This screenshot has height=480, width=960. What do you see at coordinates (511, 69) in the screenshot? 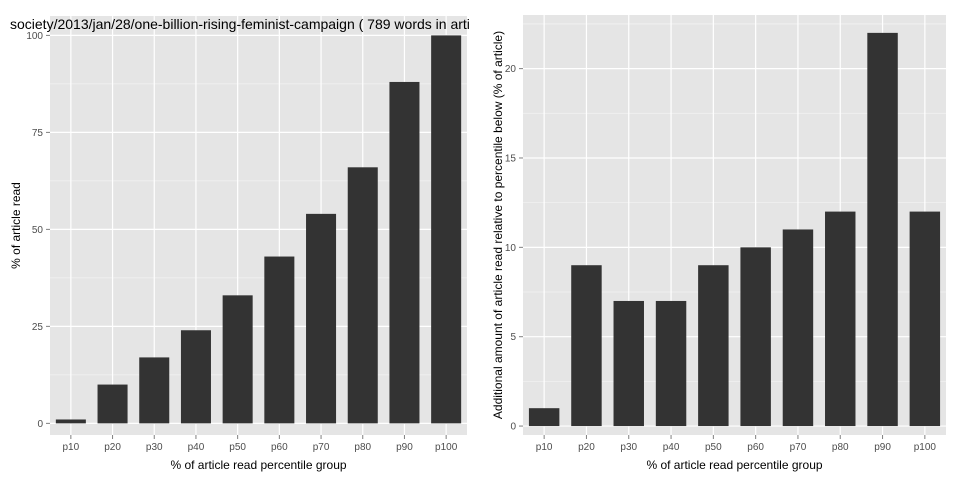
I see `y-tick-label: 20` at bounding box center [511, 69].